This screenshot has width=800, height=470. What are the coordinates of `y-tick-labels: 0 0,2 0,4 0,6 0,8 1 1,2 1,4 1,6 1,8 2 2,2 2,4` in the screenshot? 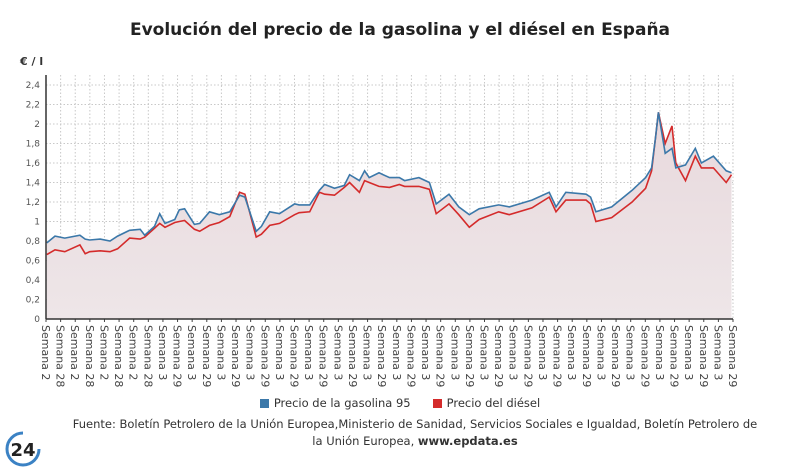 It's located at (33, 203).